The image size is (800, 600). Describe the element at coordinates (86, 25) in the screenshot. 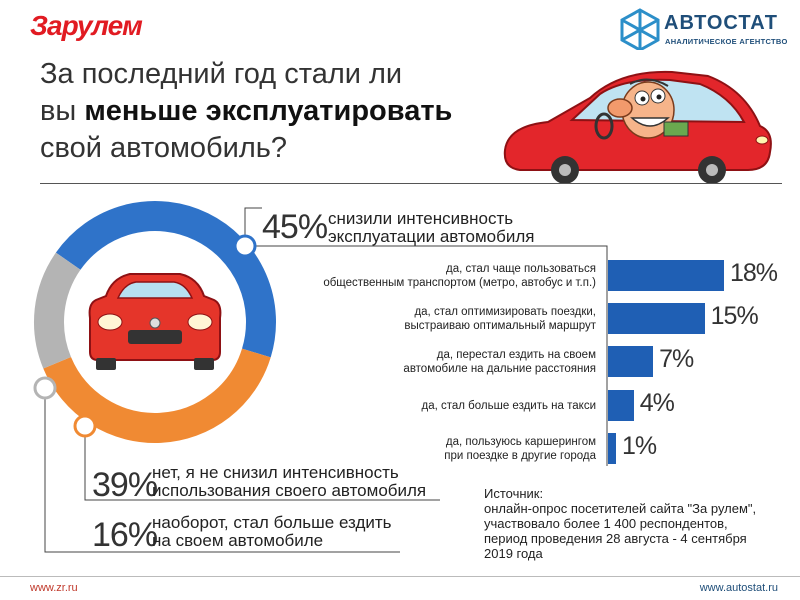

I see `zr-logo: Зарулем` at that location.